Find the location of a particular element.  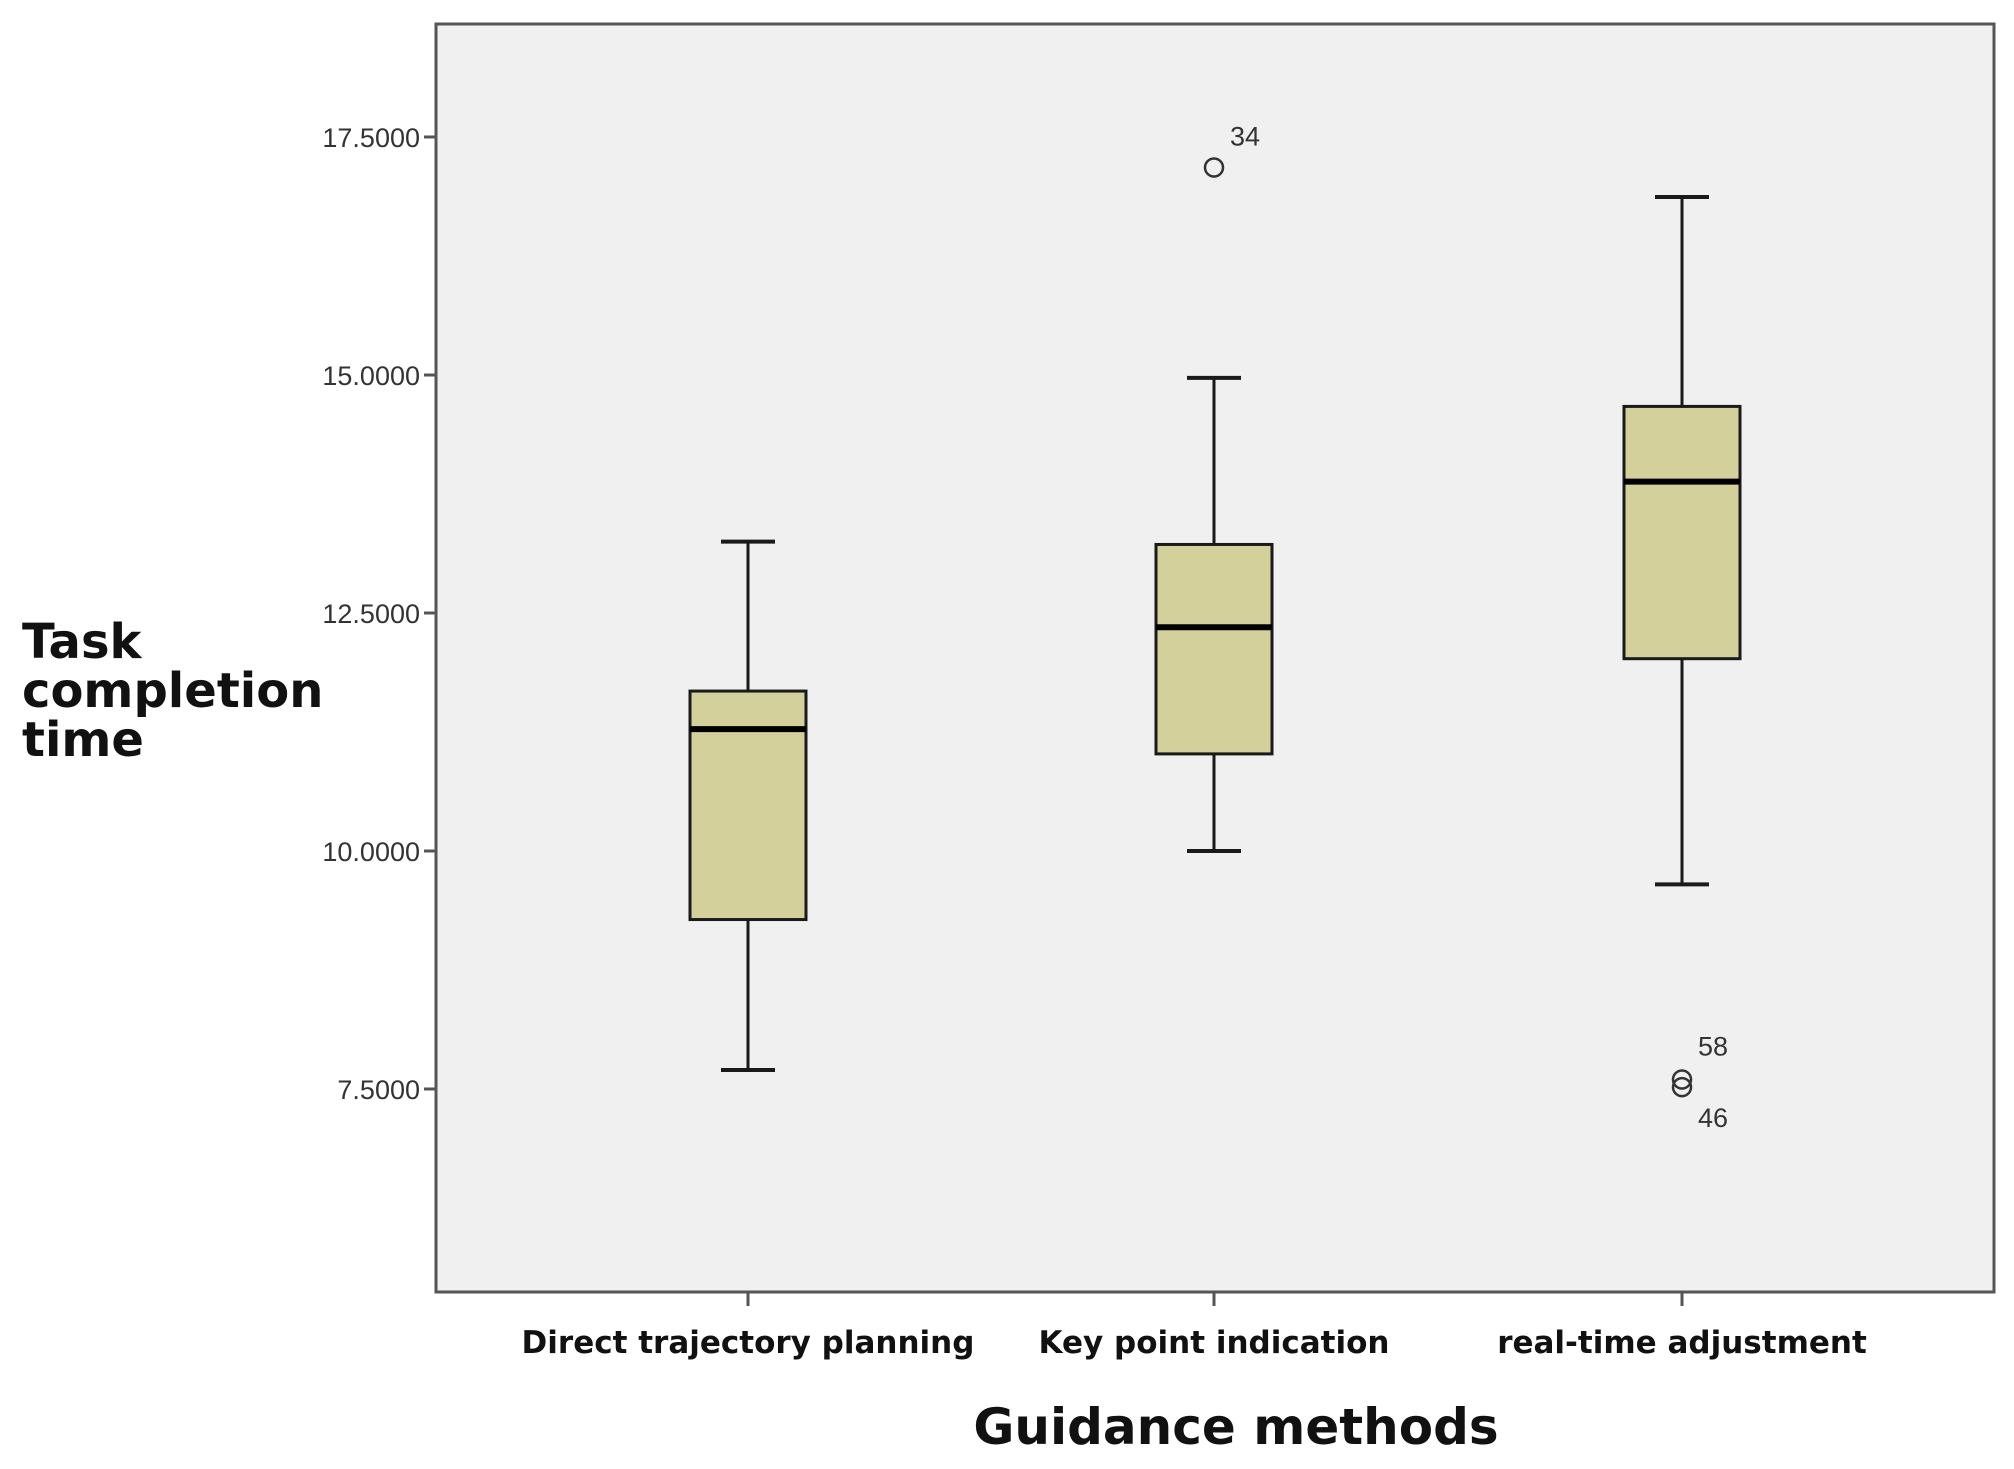

y-axis-title-line: Task is located at coordinates (82, 642).